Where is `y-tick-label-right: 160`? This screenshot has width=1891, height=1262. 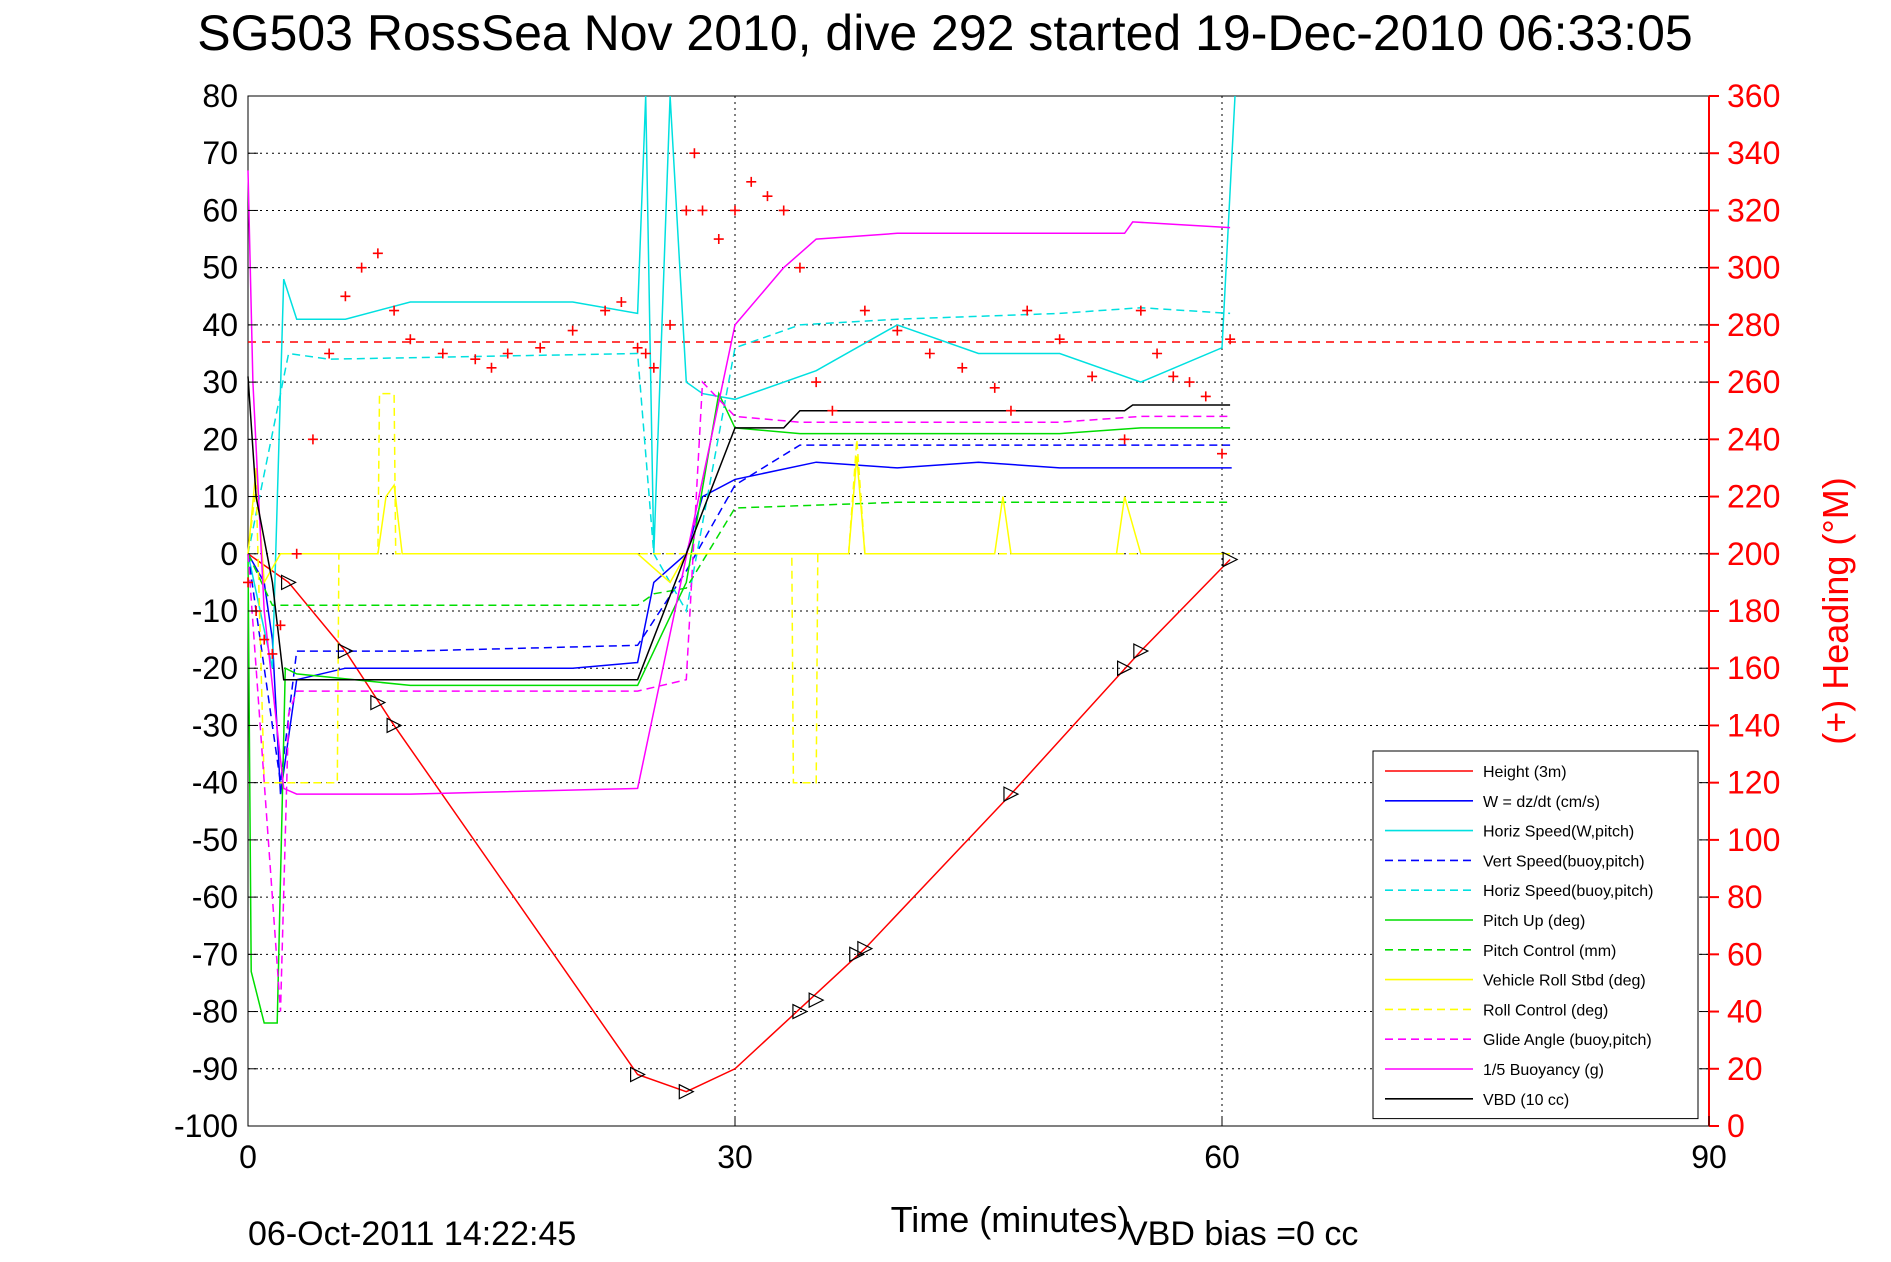 y-tick-label-right: 160 is located at coordinates (1753, 668).